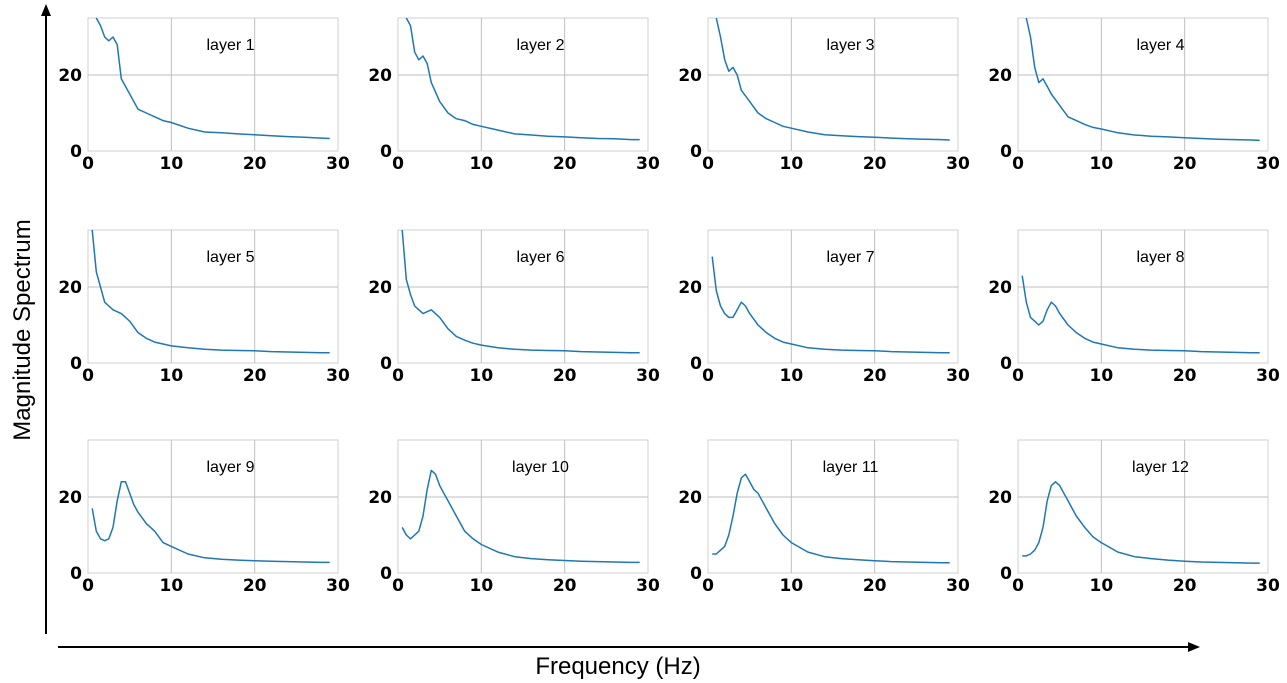  What do you see at coordinates (850, 45) in the screenshot?
I see `panel-title: layer 3` at bounding box center [850, 45].